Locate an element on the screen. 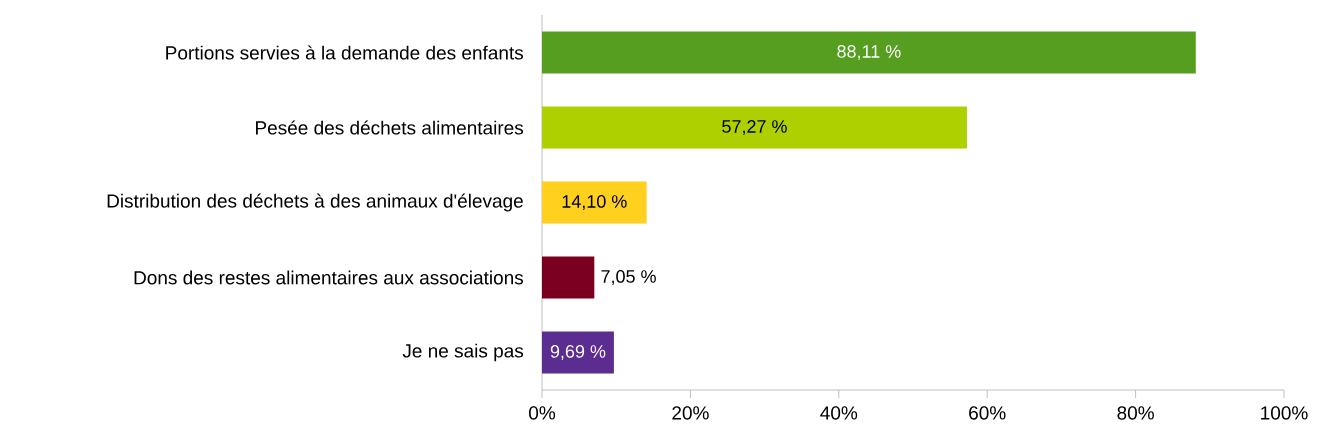 The width and height of the screenshot is (1319, 432). x-tick-label: 100% is located at coordinates (1284, 413).